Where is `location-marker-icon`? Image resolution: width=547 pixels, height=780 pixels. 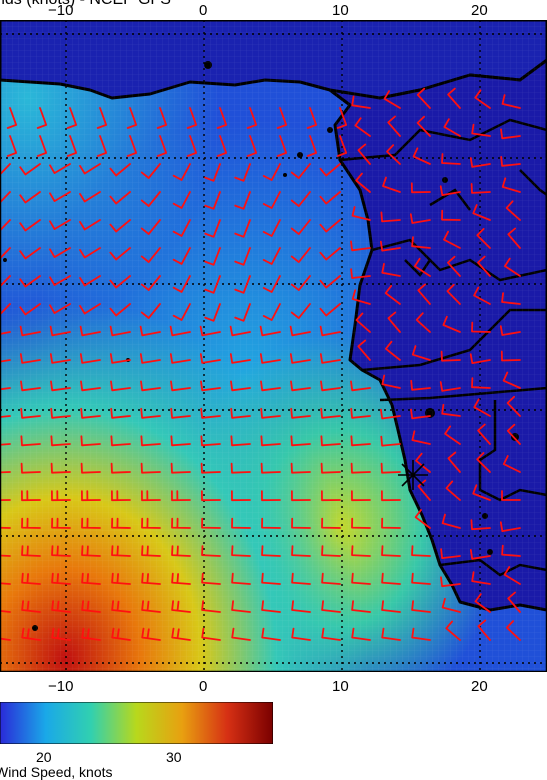
location-marker-icon is located at coordinates (413, 475).